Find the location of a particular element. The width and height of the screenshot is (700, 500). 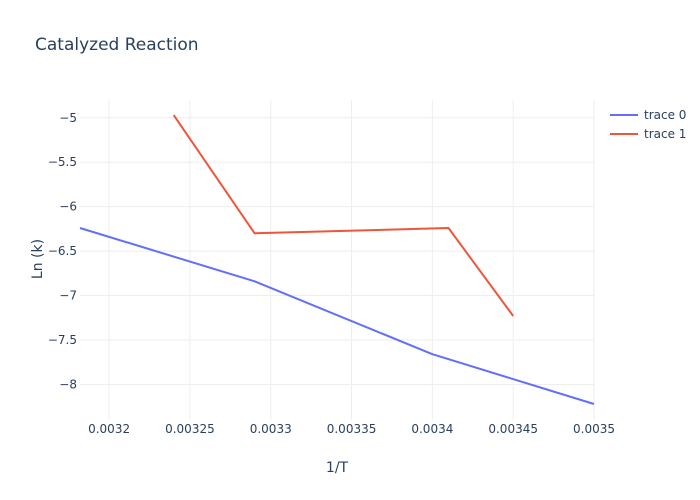

y-tick-label: −6.5 is located at coordinates (62, 251).